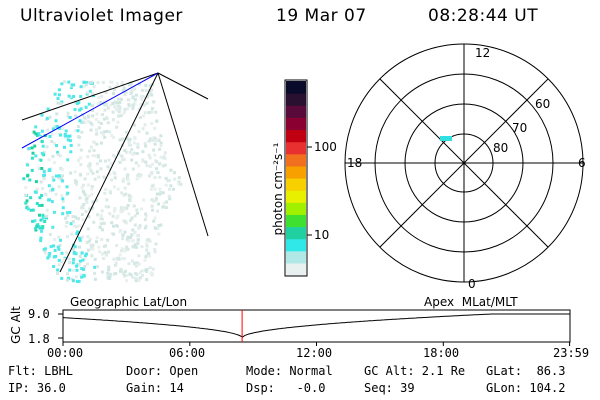 The height and width of the screenshot is (400, 600). I want to click on status-mode: Mode: Normal, so click(289, 371).